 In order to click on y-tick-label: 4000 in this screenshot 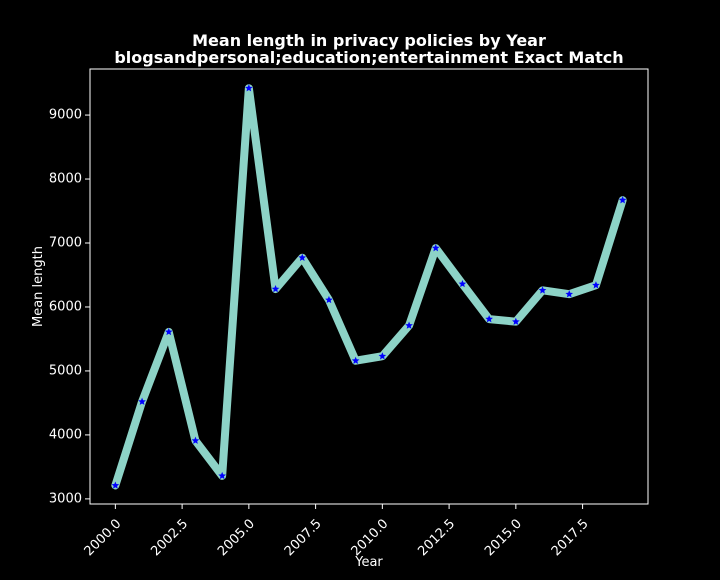, I will do `click(65, 434)`.